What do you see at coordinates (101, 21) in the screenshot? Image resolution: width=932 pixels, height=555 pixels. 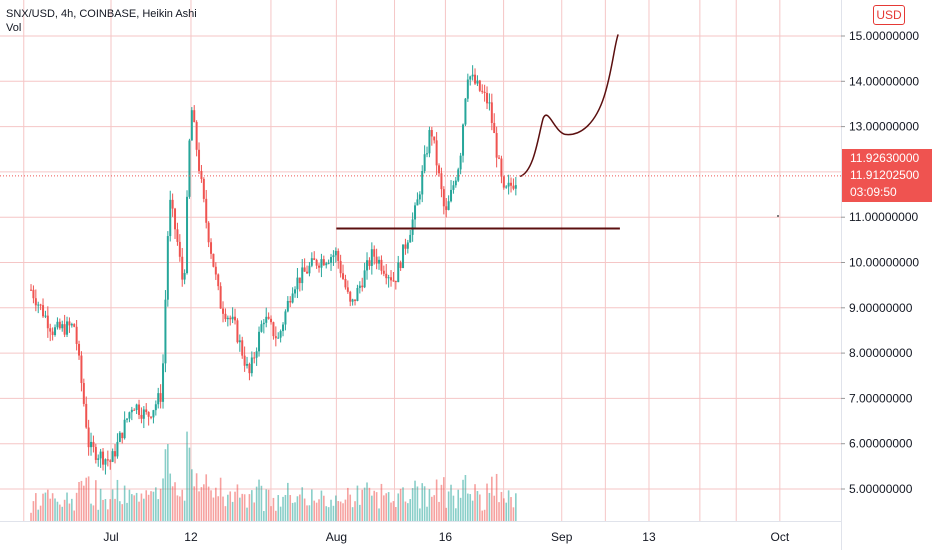 I see `chart-legend: SNX/USD, 4h, COINBASE, Heikin Ashi Vol` at bounding box center [101, 21].